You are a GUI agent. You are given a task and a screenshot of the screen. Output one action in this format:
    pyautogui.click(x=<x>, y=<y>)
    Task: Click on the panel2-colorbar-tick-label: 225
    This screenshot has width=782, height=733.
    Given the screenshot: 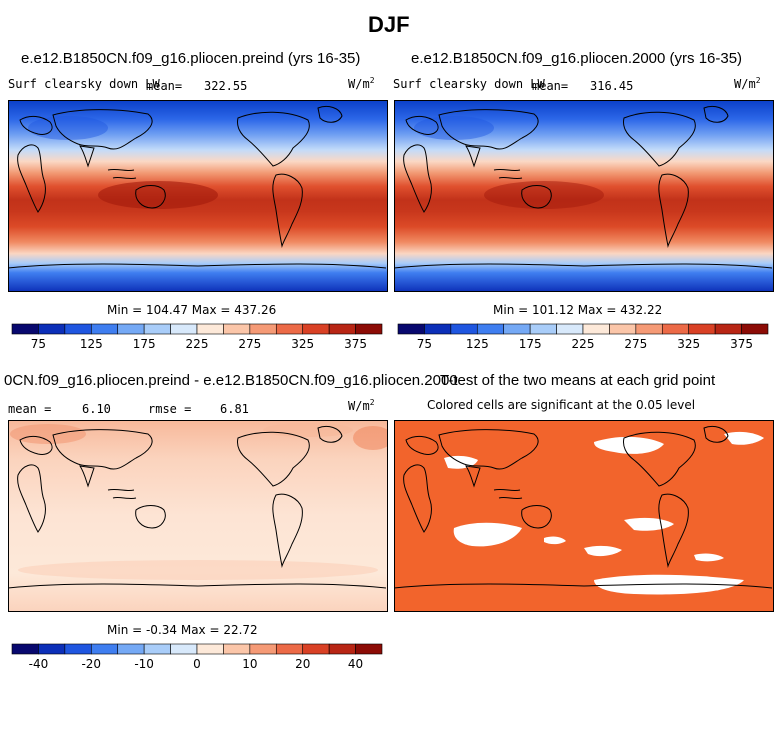 What is the action you would take?
    pyautogui.click(x=583, y=344)
    